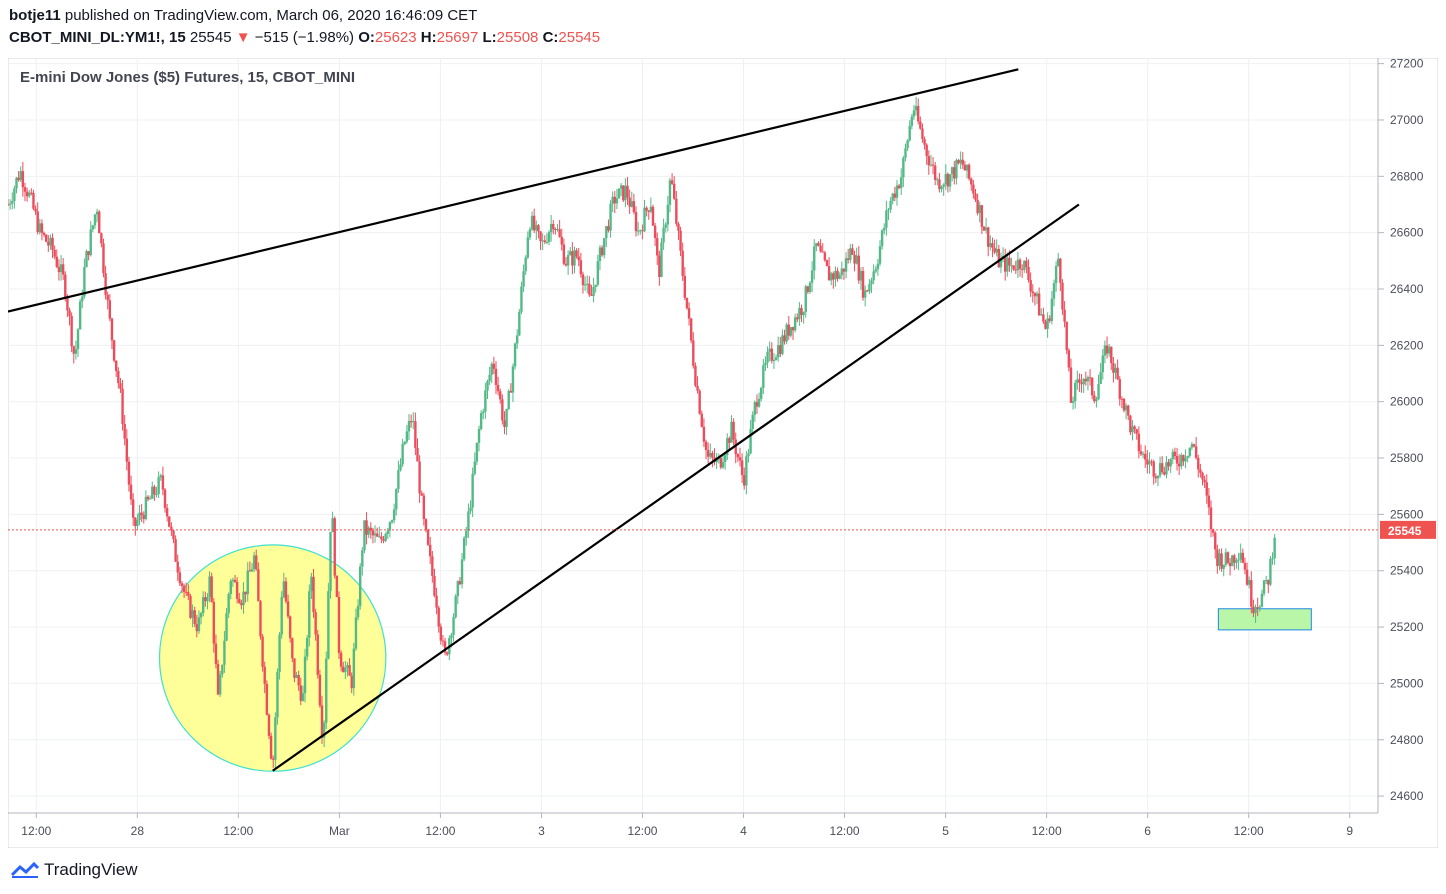  What do you see at coordinates (74, 870) in the screenshot?
I see `footer-brand: TradingView` at bounding box center [74, 870].